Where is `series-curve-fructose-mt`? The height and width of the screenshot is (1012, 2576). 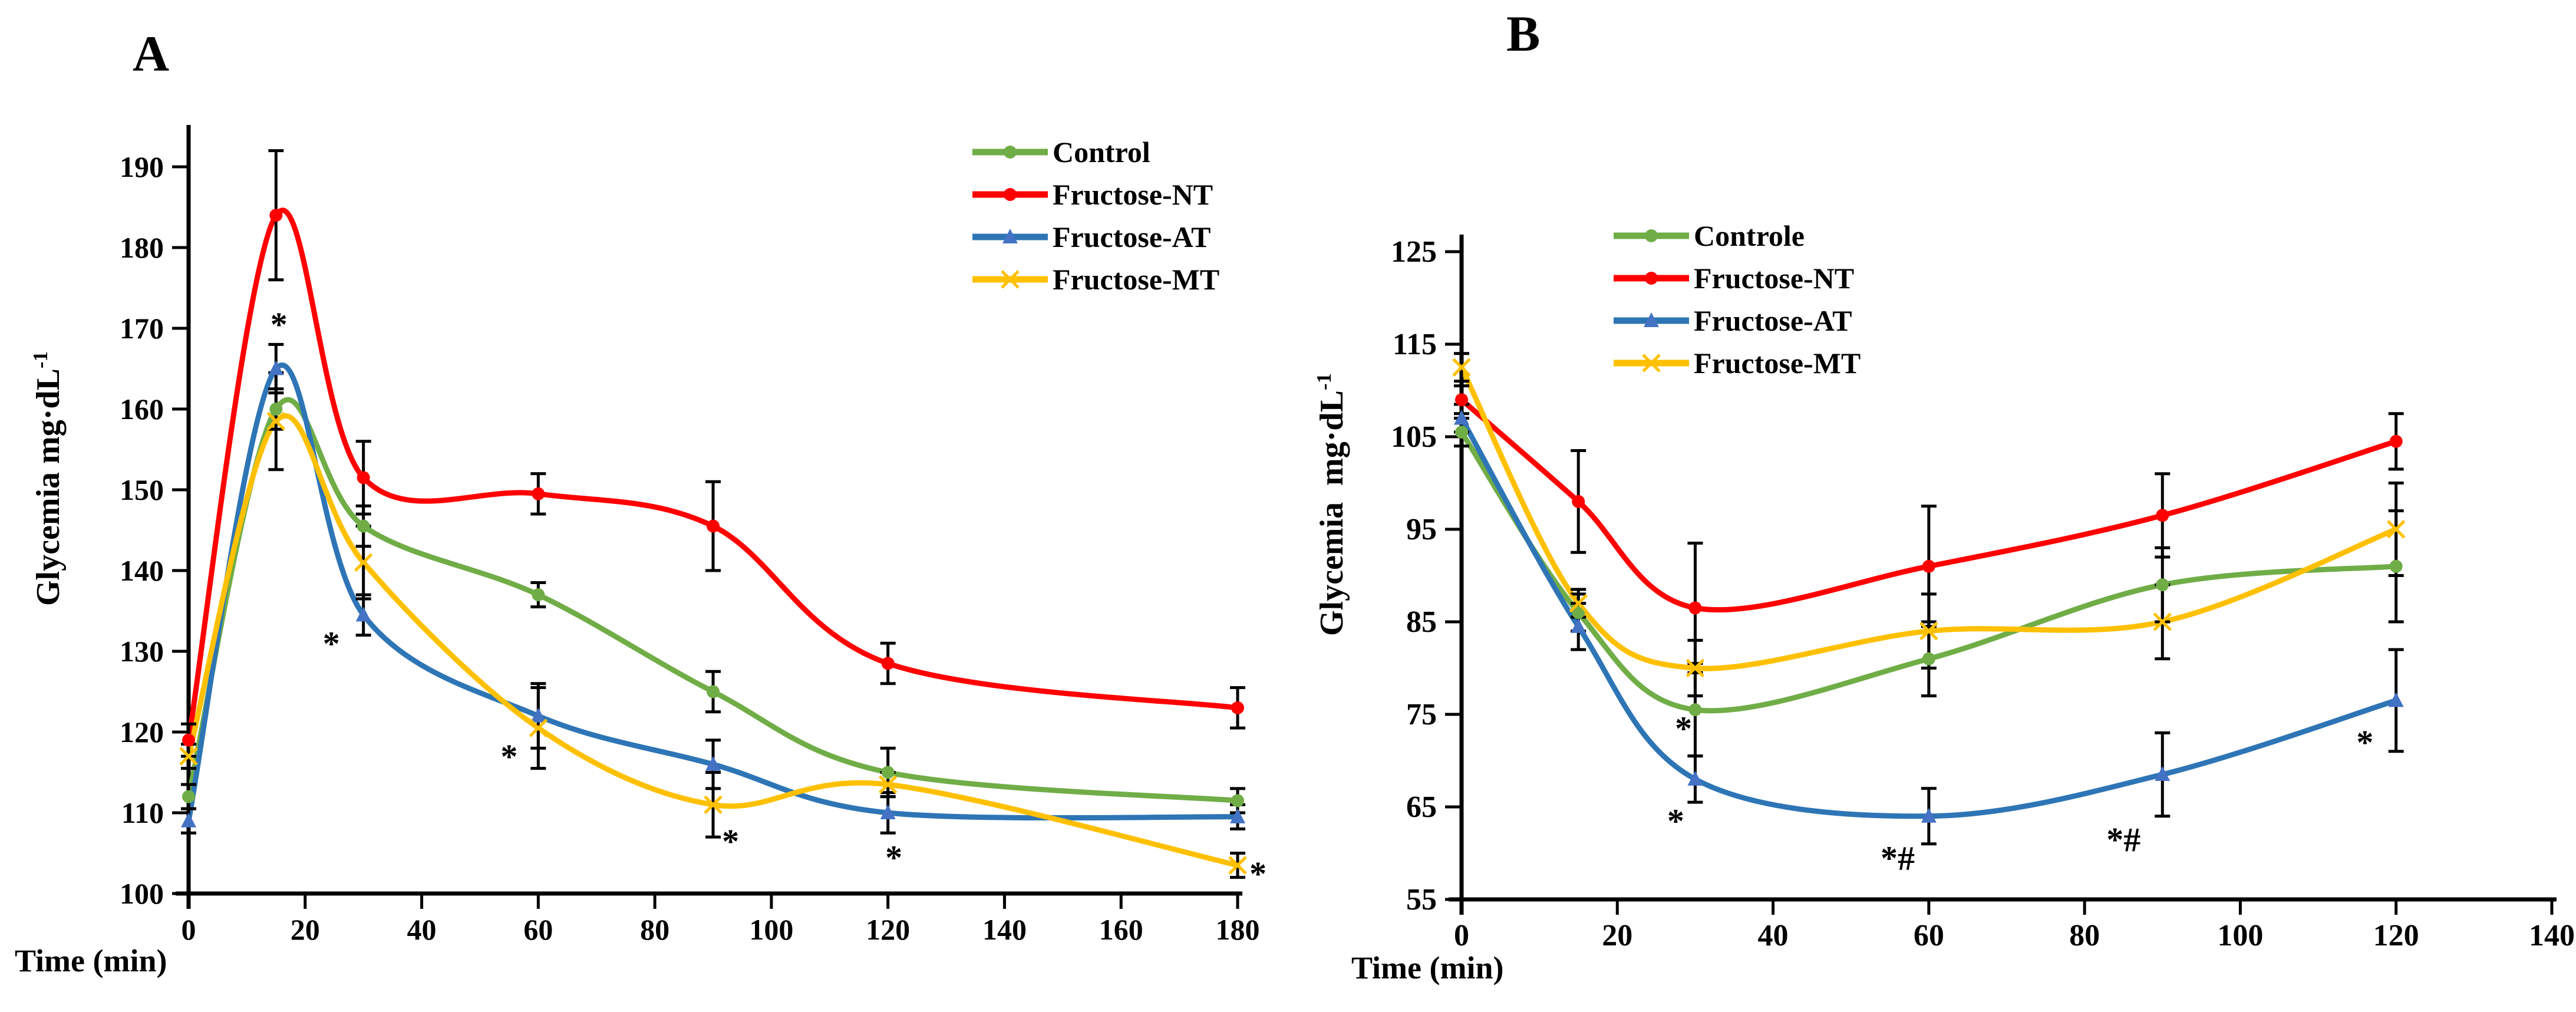 series-curve-fructose-mt is located at coordinates (1929, 517).